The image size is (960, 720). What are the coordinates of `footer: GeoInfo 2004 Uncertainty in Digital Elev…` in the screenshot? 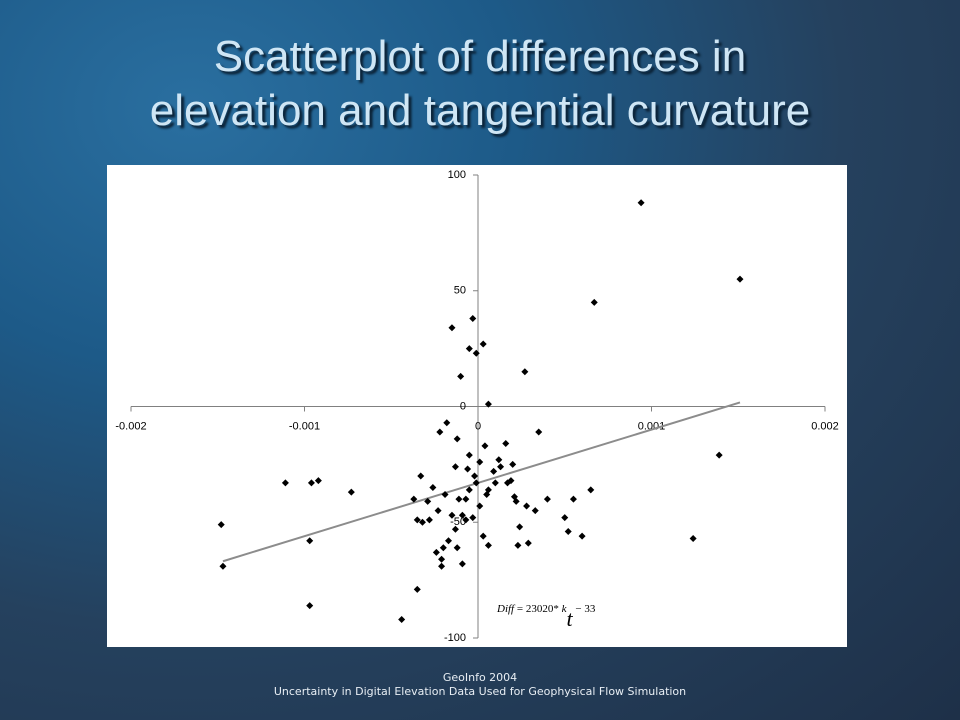 It's located at (480, 685).